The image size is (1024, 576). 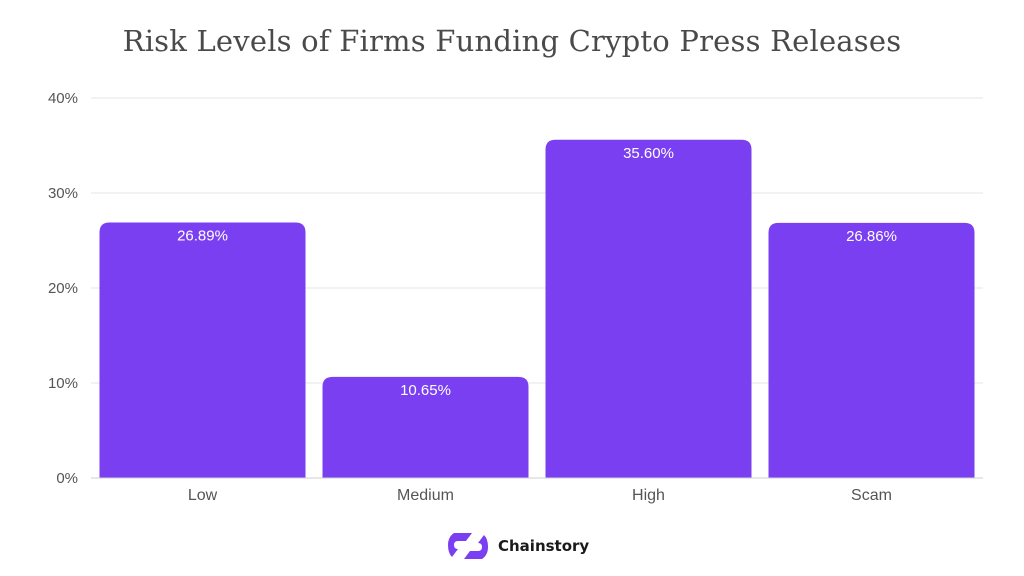 What do you see at coordinates (63, 288) in the screenshot?
I see `y-tick-label: 20%` at bounding box center [63, 288].